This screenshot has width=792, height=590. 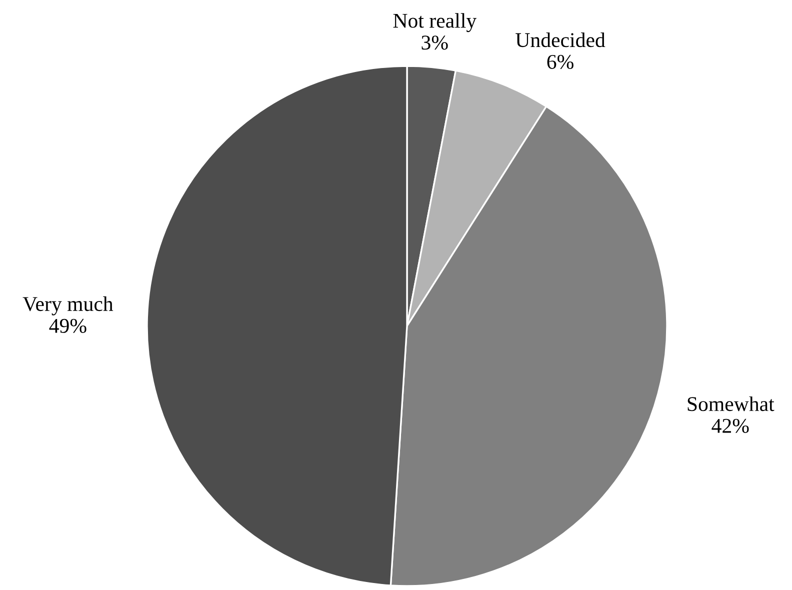 I want to click on slice-label: Undecided, so click(x=561, y=40).